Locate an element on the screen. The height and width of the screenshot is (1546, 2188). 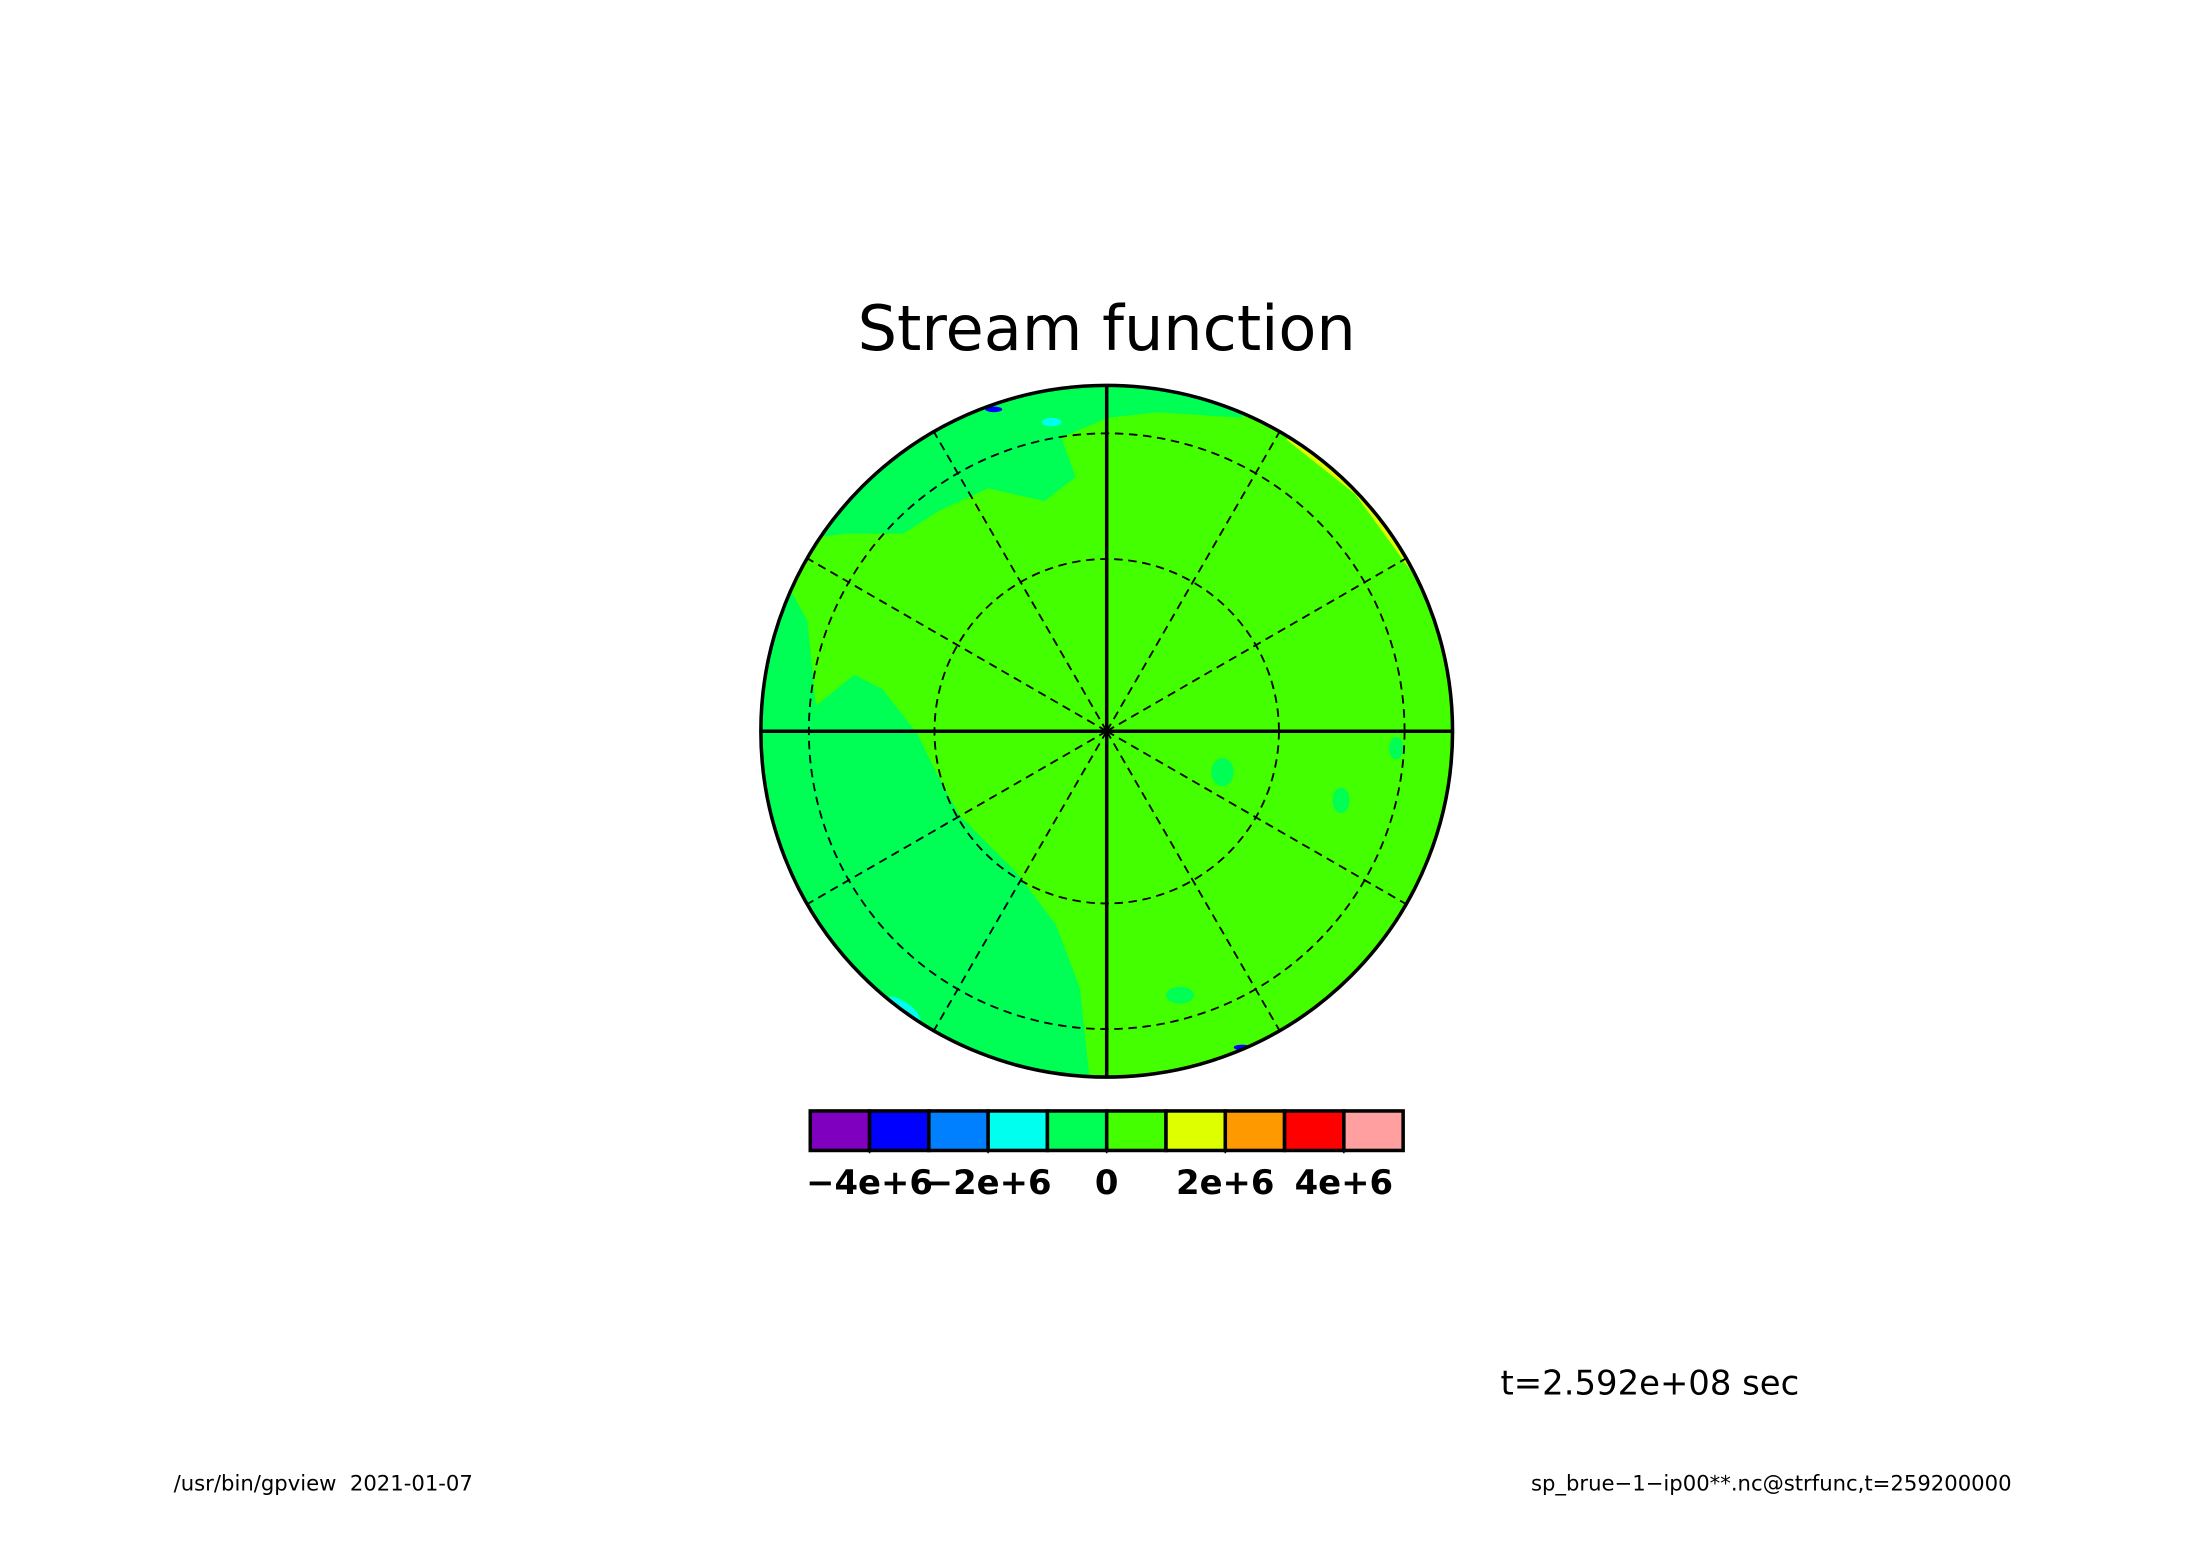
colorbar-tick-label: 2e+6 is located at coordinates (1225, 1182).